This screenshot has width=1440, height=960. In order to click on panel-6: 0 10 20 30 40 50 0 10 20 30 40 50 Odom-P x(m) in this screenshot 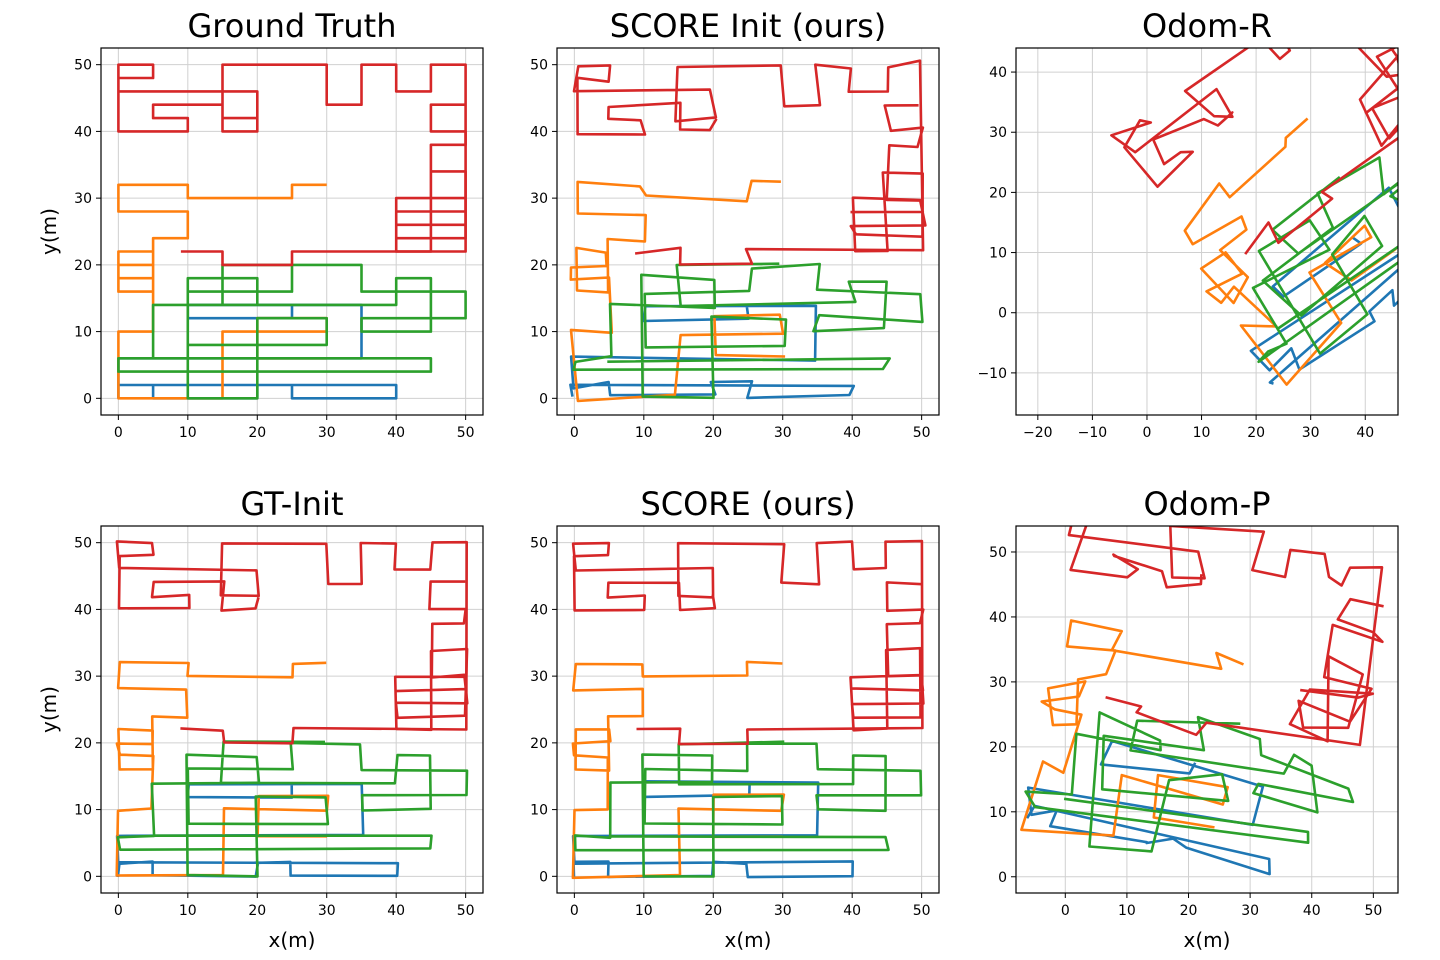, I will do `click(1194, 718)`.